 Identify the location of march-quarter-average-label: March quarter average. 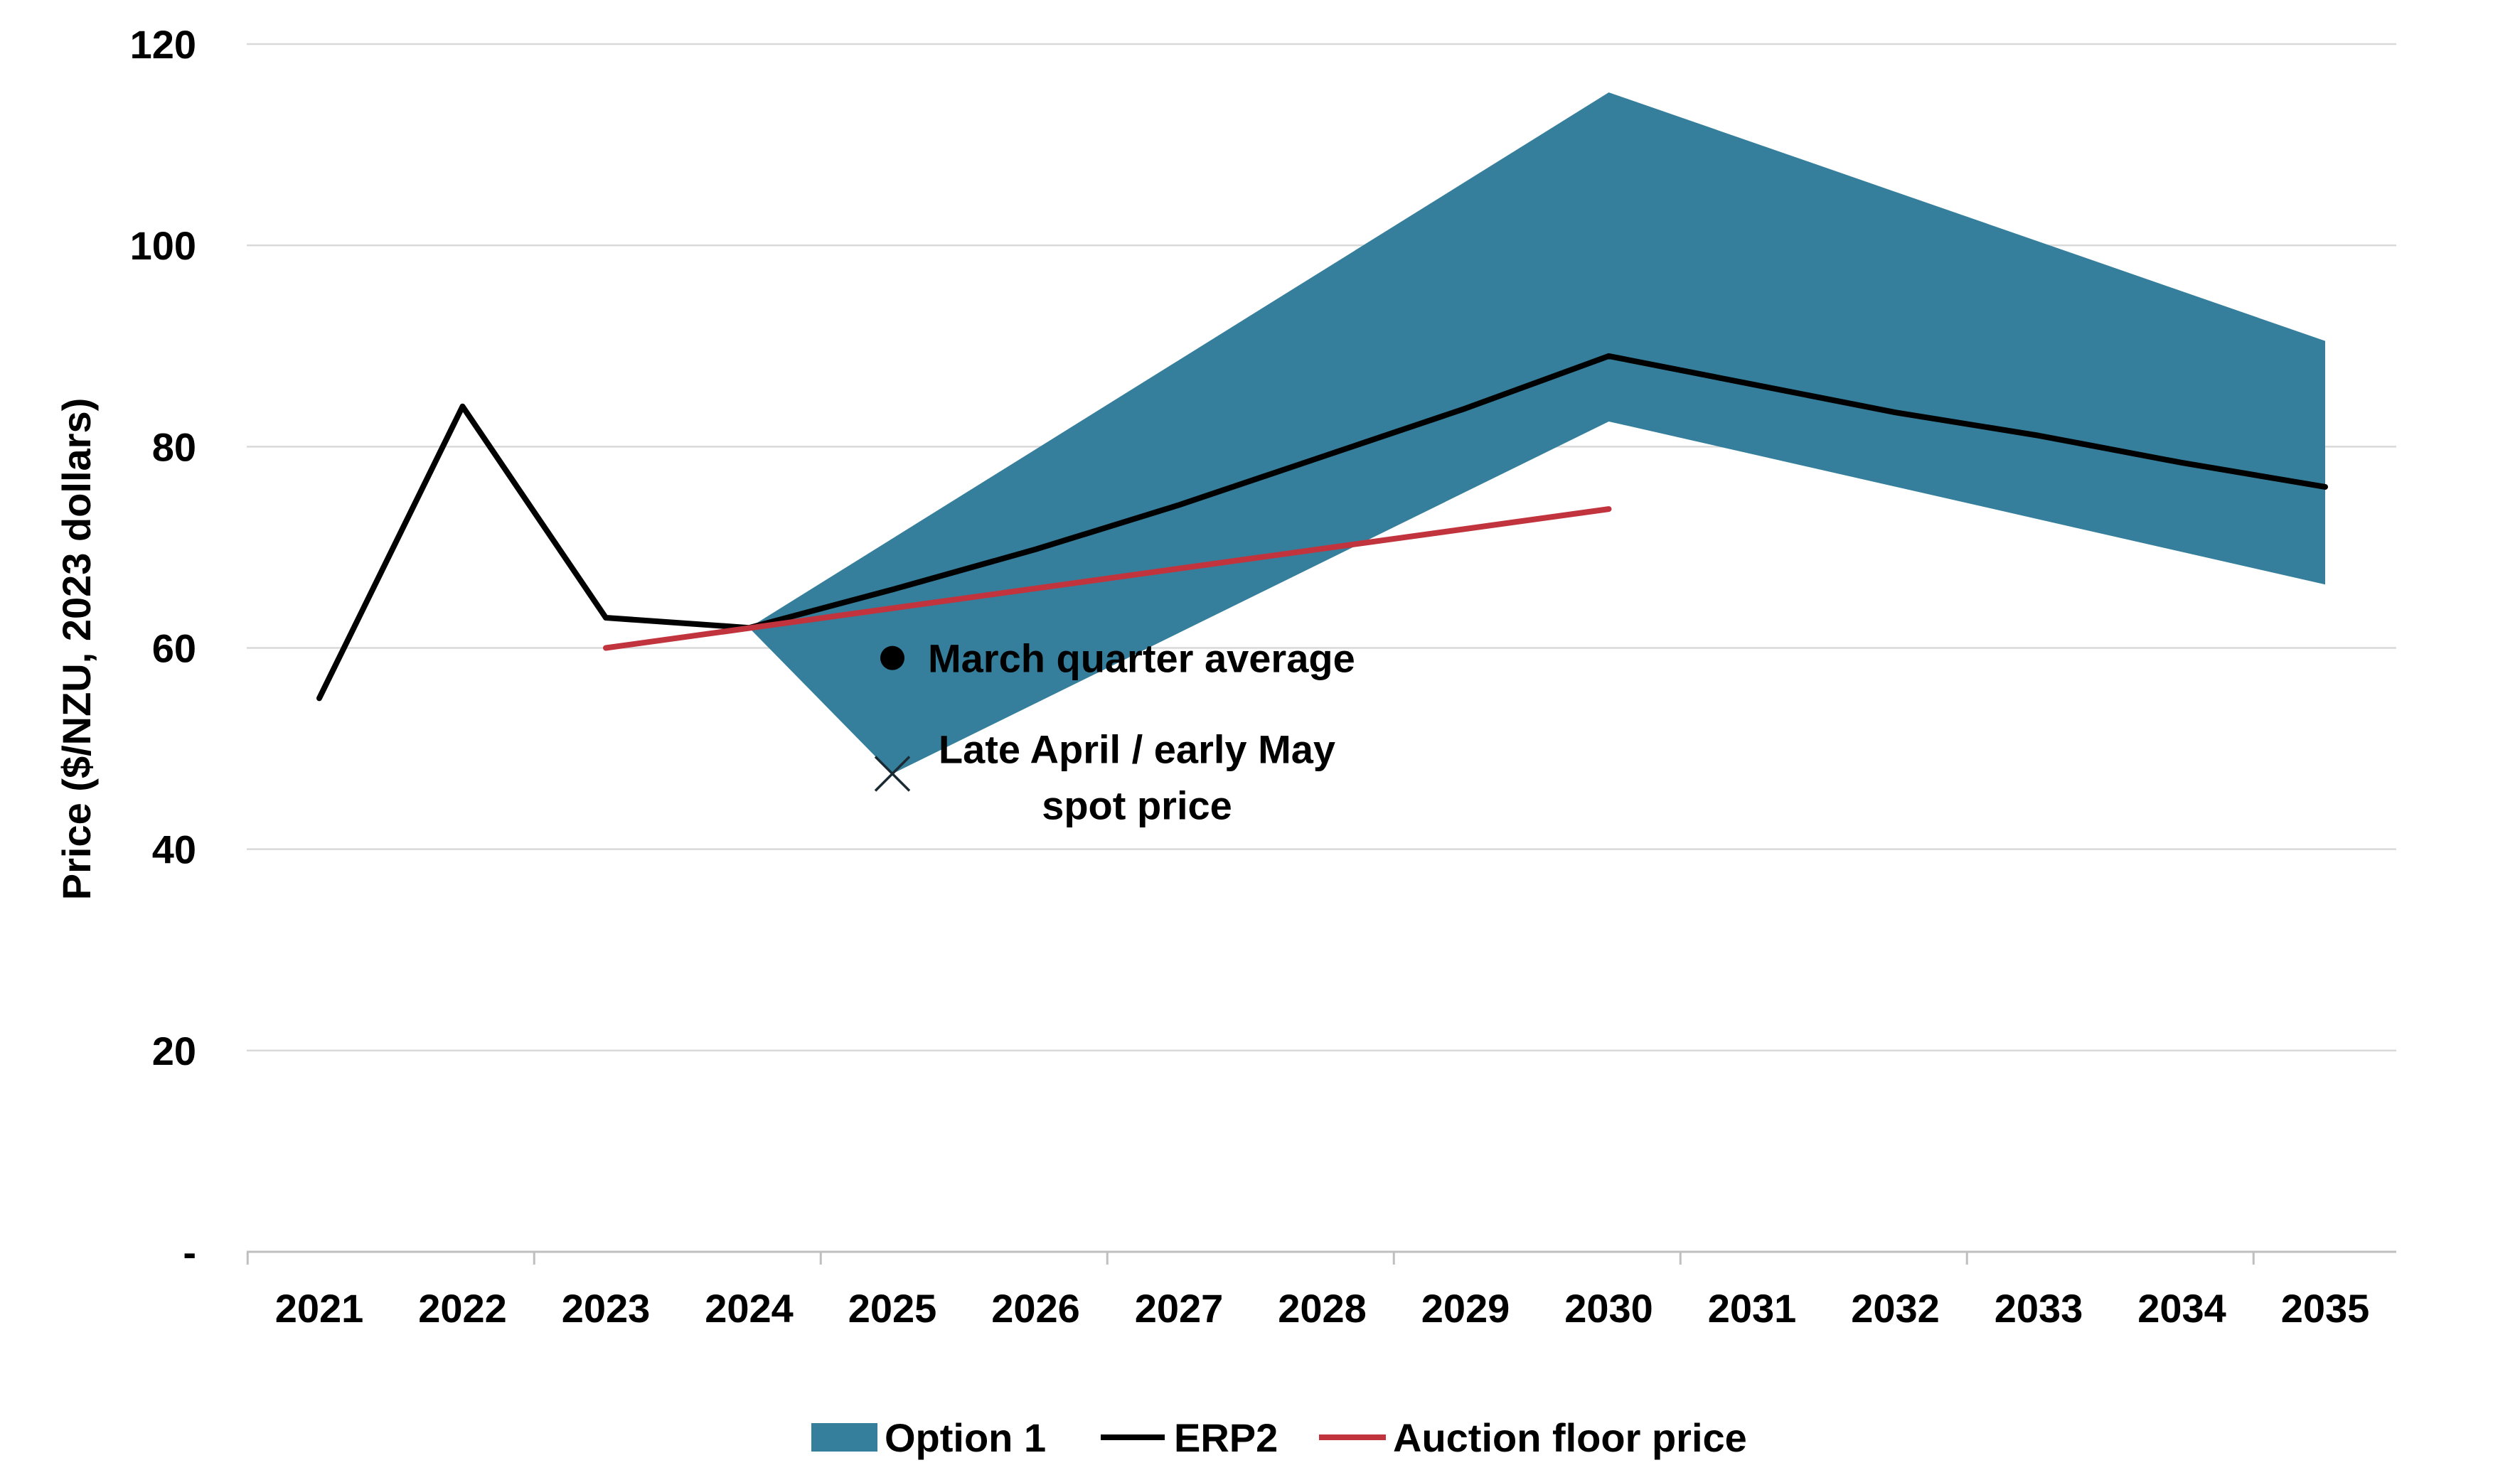
(1141, 658).